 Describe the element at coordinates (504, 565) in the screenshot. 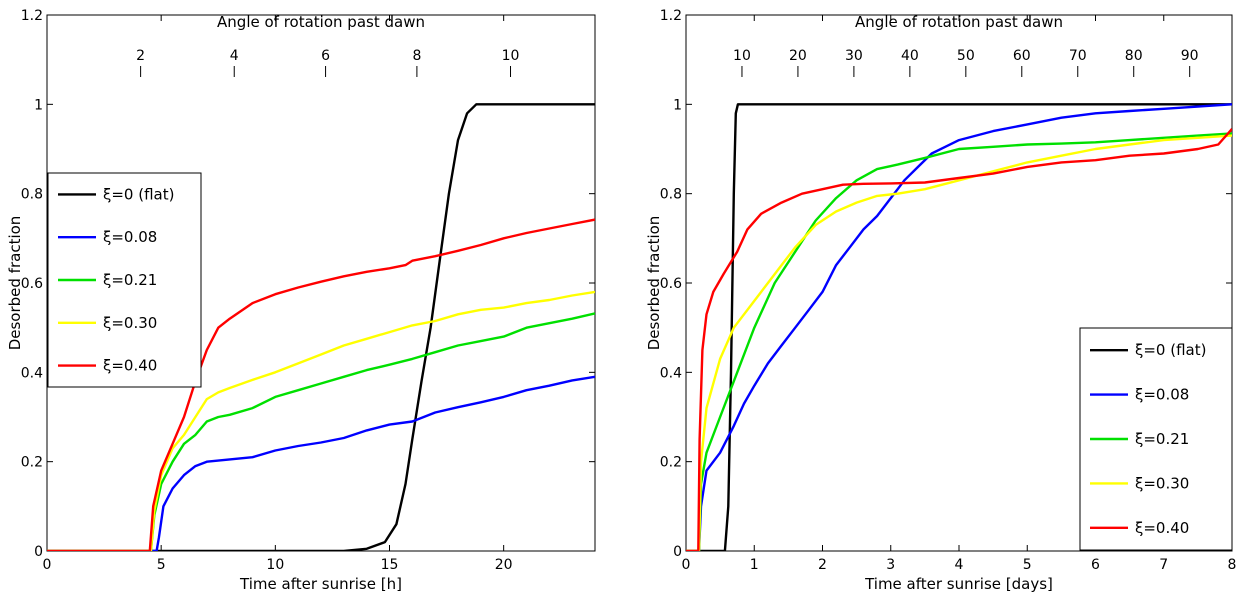

I see `x-tick-label: 20` at that location.